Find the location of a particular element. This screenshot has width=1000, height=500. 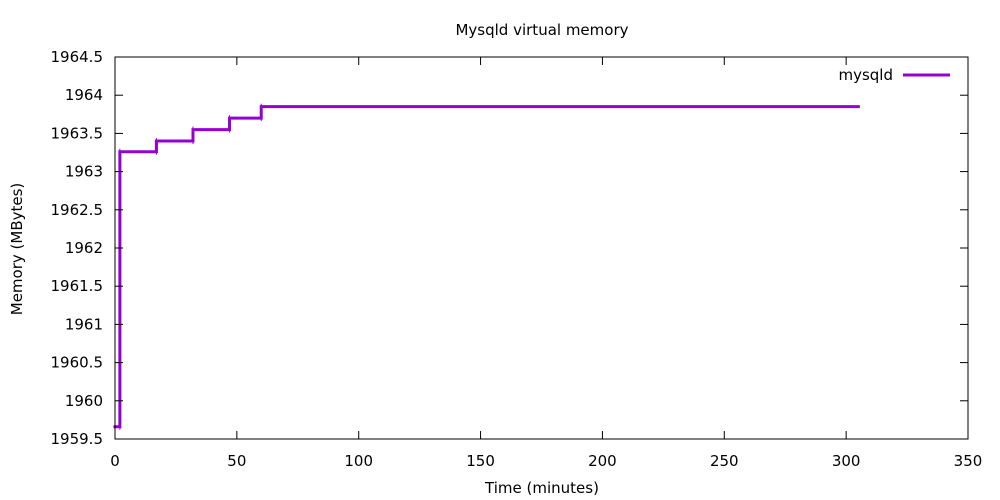

legend: mysqld is located at coordinates (894, 75).